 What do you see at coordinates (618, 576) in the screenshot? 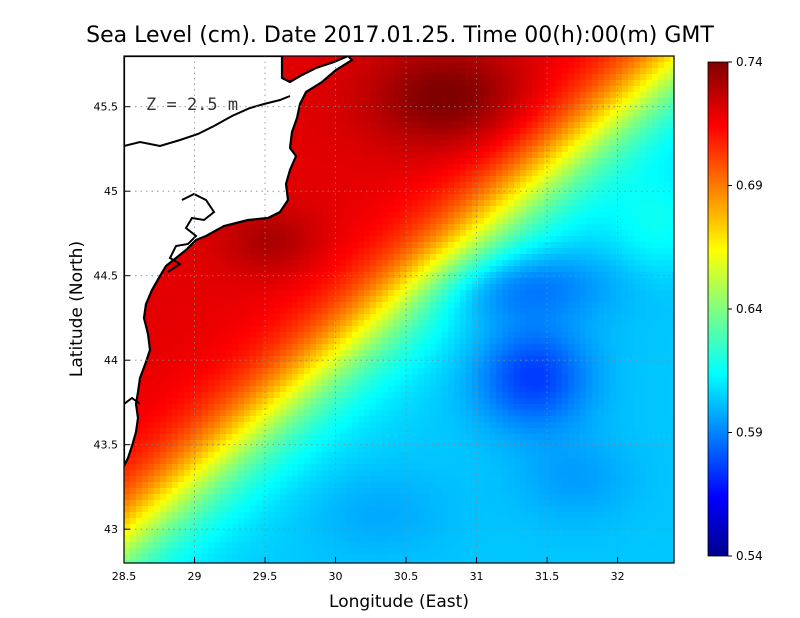
I see `x-tick-label: 32` at bounding box center [618, 576].